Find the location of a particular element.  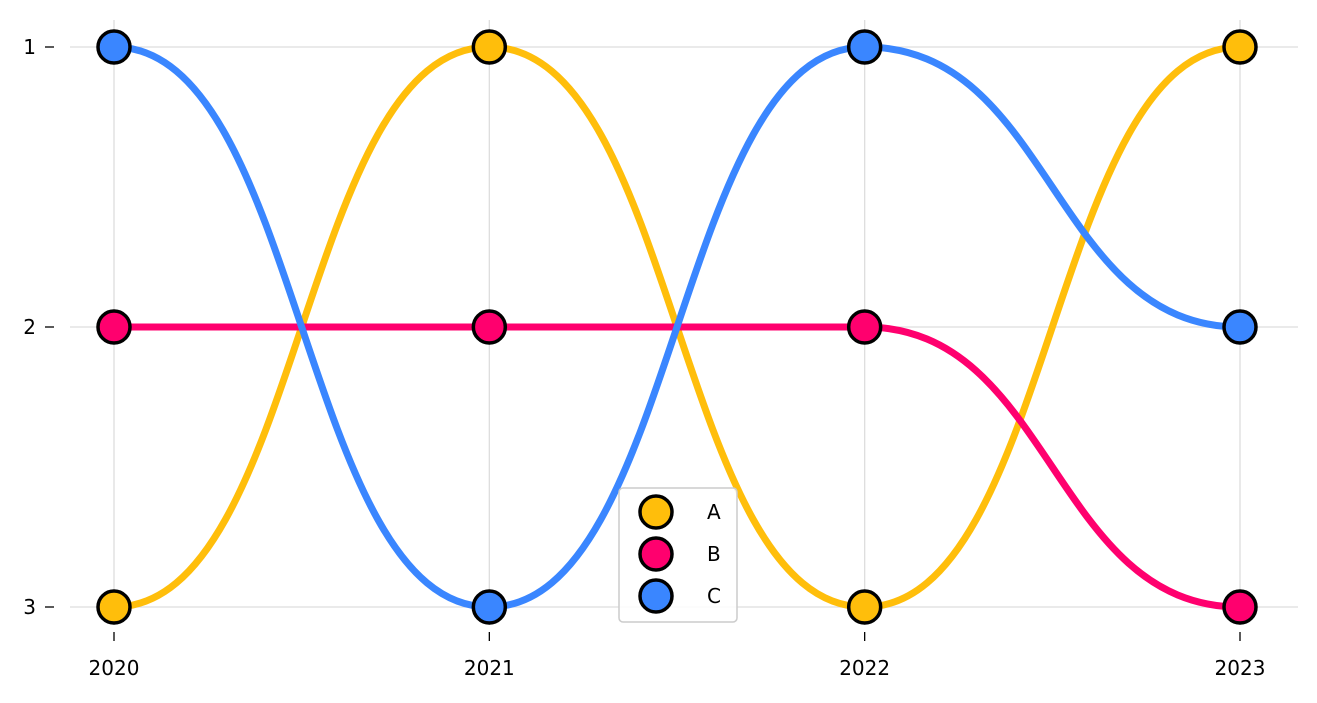

data-point-a-2020 is located at coordinates (114, 607).